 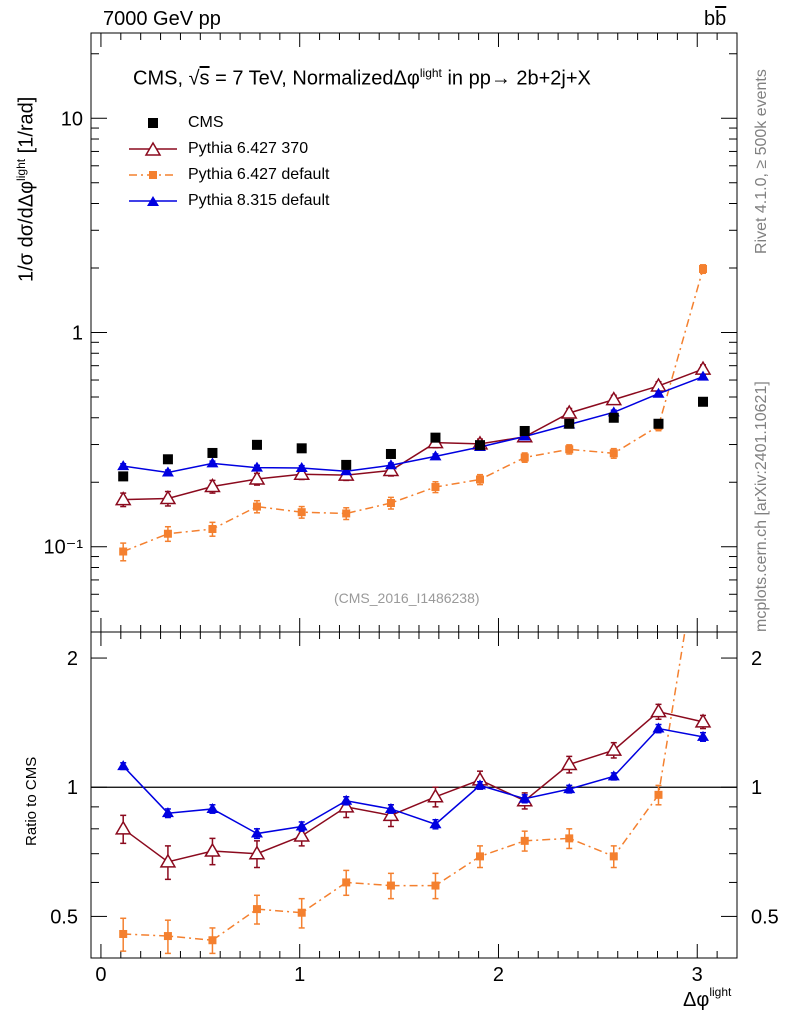 I want to click on x-tick-label: 0, so click(x=100, y=975).